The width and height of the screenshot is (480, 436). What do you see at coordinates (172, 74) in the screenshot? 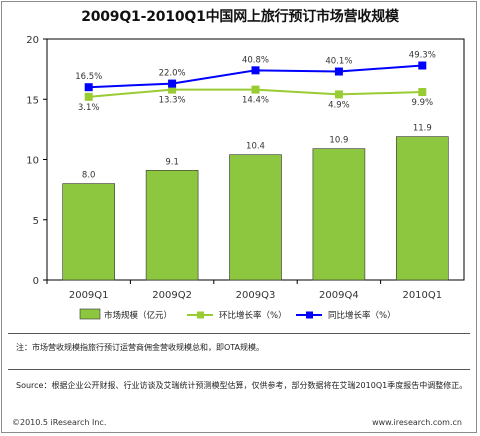
I see `series-value-label: 22.0%` at bounding box center [172, 74].